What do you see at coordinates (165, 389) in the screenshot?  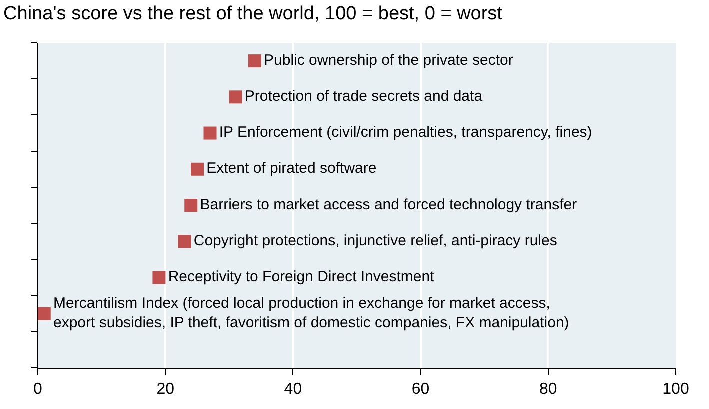 I see `x-tick-label: 20` at bounding box center [165, 389].